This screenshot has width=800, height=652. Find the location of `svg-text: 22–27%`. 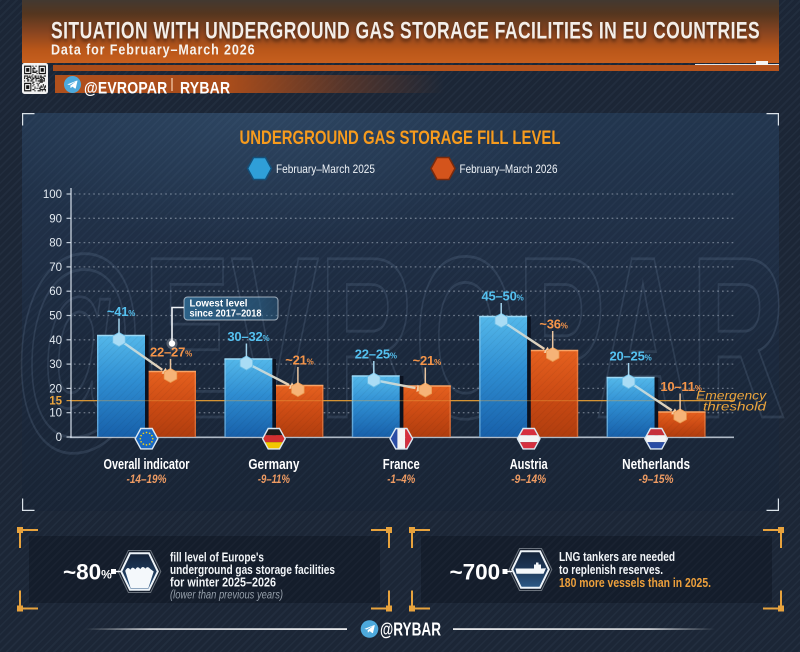

svg-text: 22–27% is located at coordinates (171, 352).